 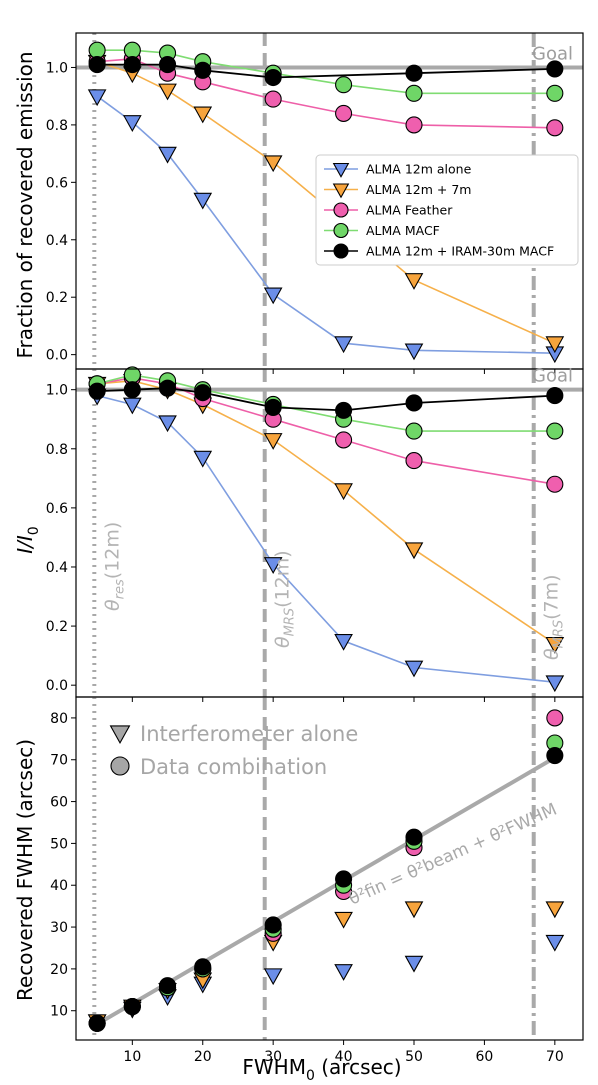 What do you see at coordinates (552, 654) in the screenshot?
I see `vertical-marker-label-main-2: θ` at bounding box center [552, 654].